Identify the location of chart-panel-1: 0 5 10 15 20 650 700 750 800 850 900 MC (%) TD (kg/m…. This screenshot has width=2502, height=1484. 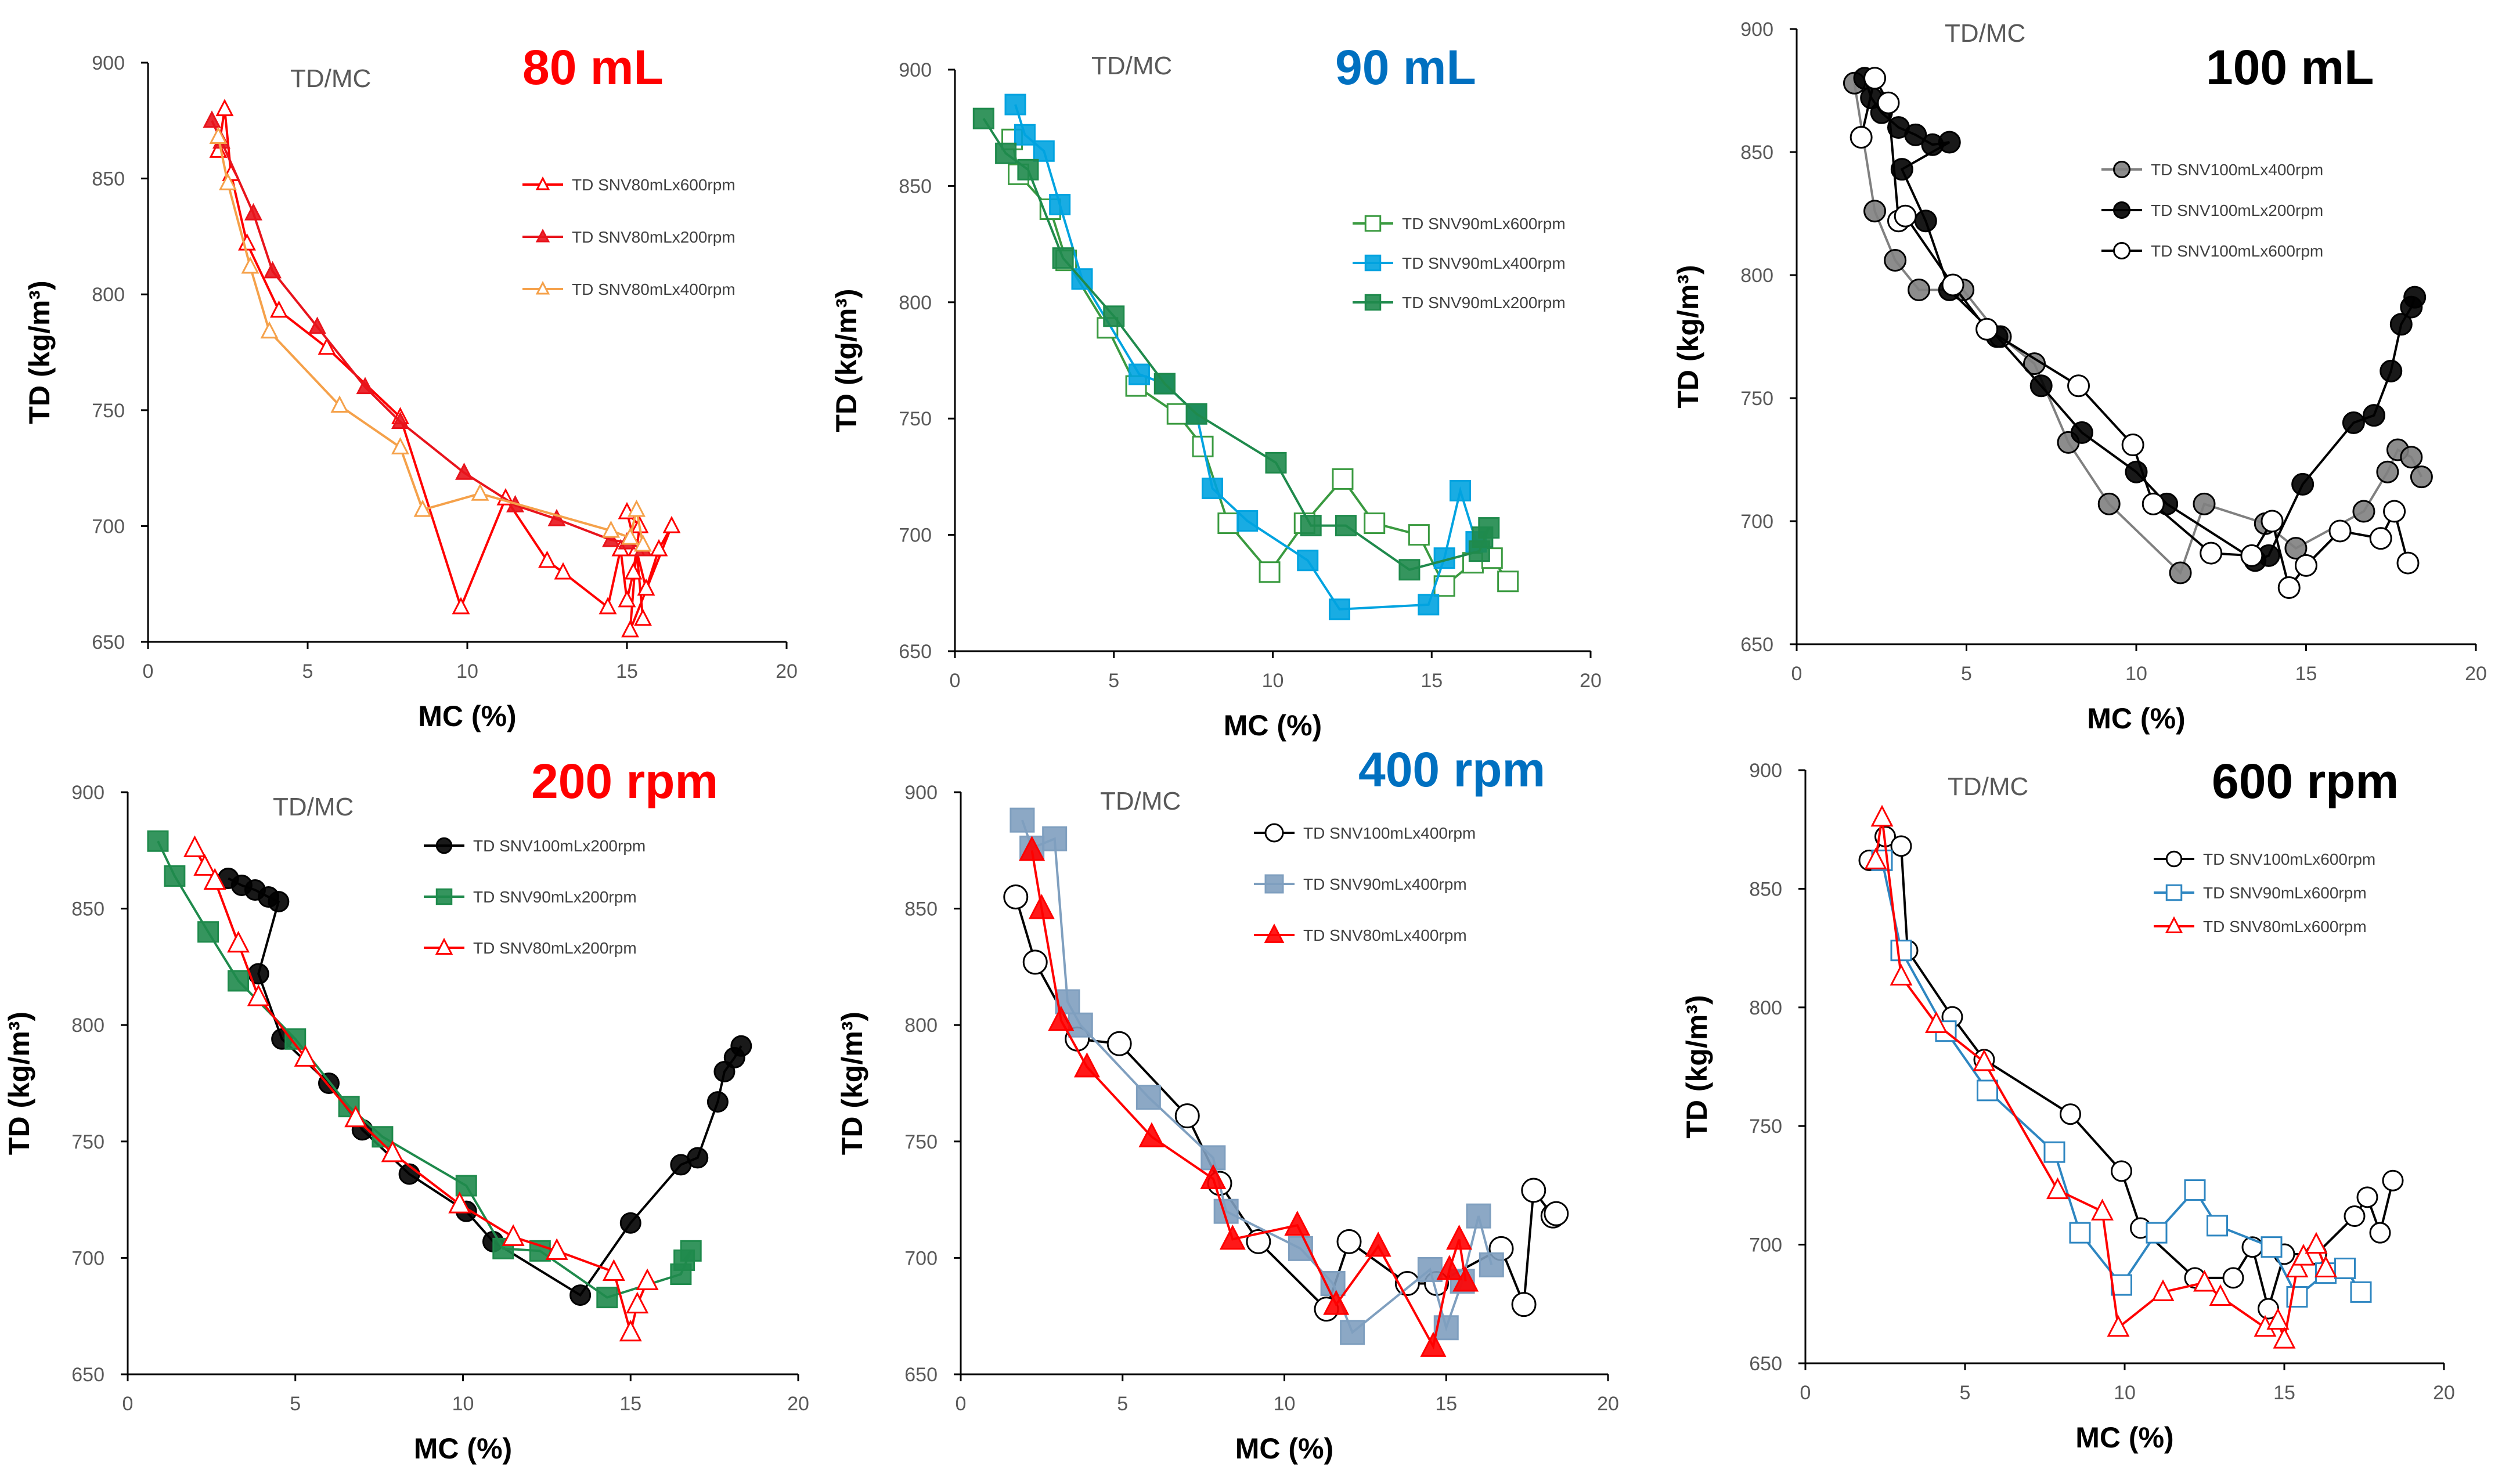
(410, 386).